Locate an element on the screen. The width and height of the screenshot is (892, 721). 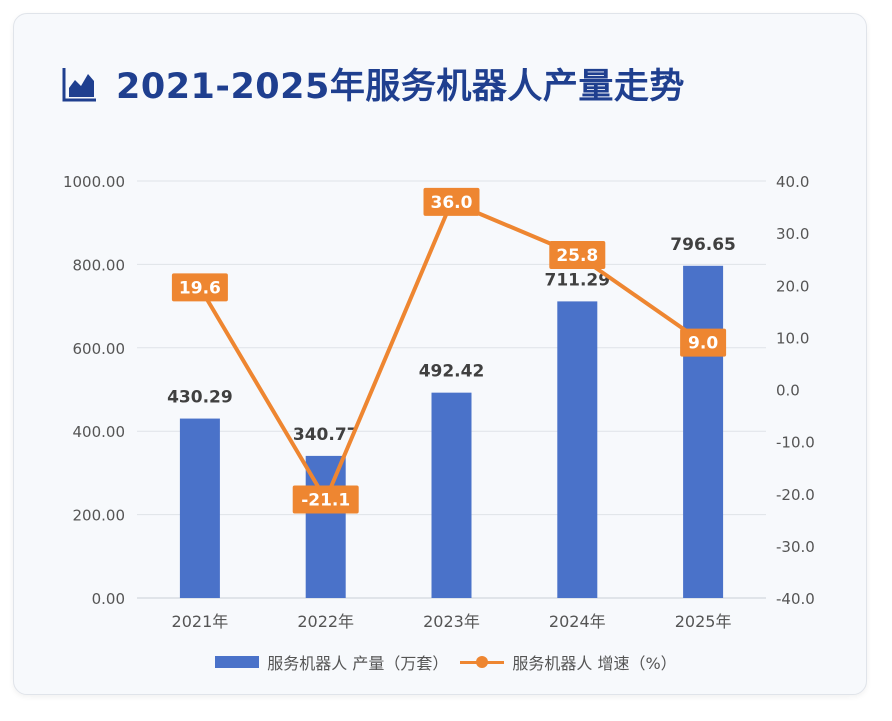
y-right-tick-label: -30.0 is located at coordinates (795, 547).